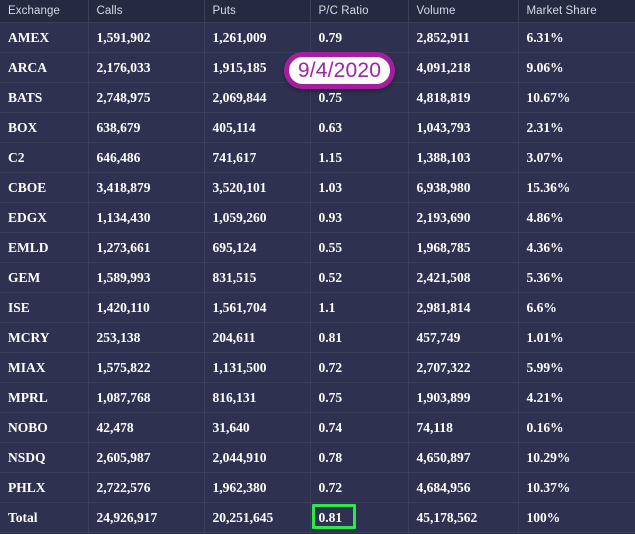 Image resolution: width=635 pixels, height=534 pixels. What do you see at coordinates (359, 427) in the screenshot?
I see `cell-pc-ratio: 0.74` at bounding box center [359, 427].